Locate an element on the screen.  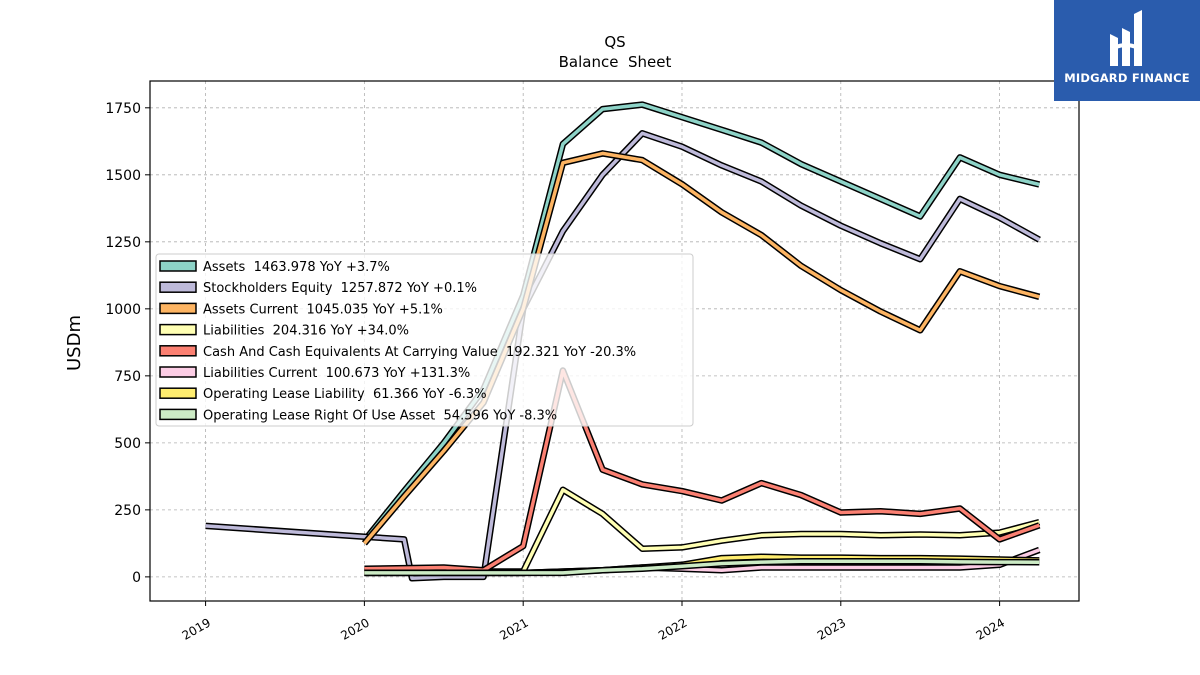
x-tick-label: 2020 is located at coordinates (354, 628).